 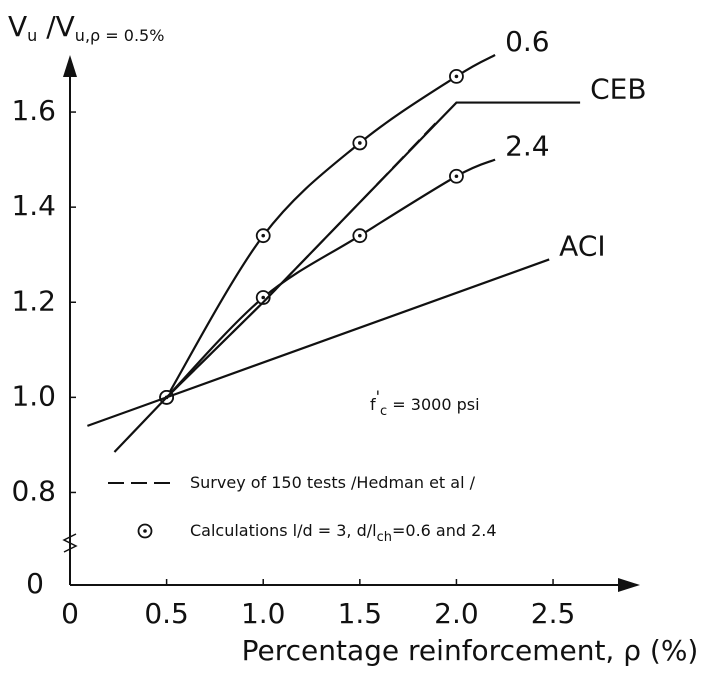 What do you see at coordinates (360, 613) in the screenshot?
I see `x-tick-label: 1.5` at bounding box center [360, 613].